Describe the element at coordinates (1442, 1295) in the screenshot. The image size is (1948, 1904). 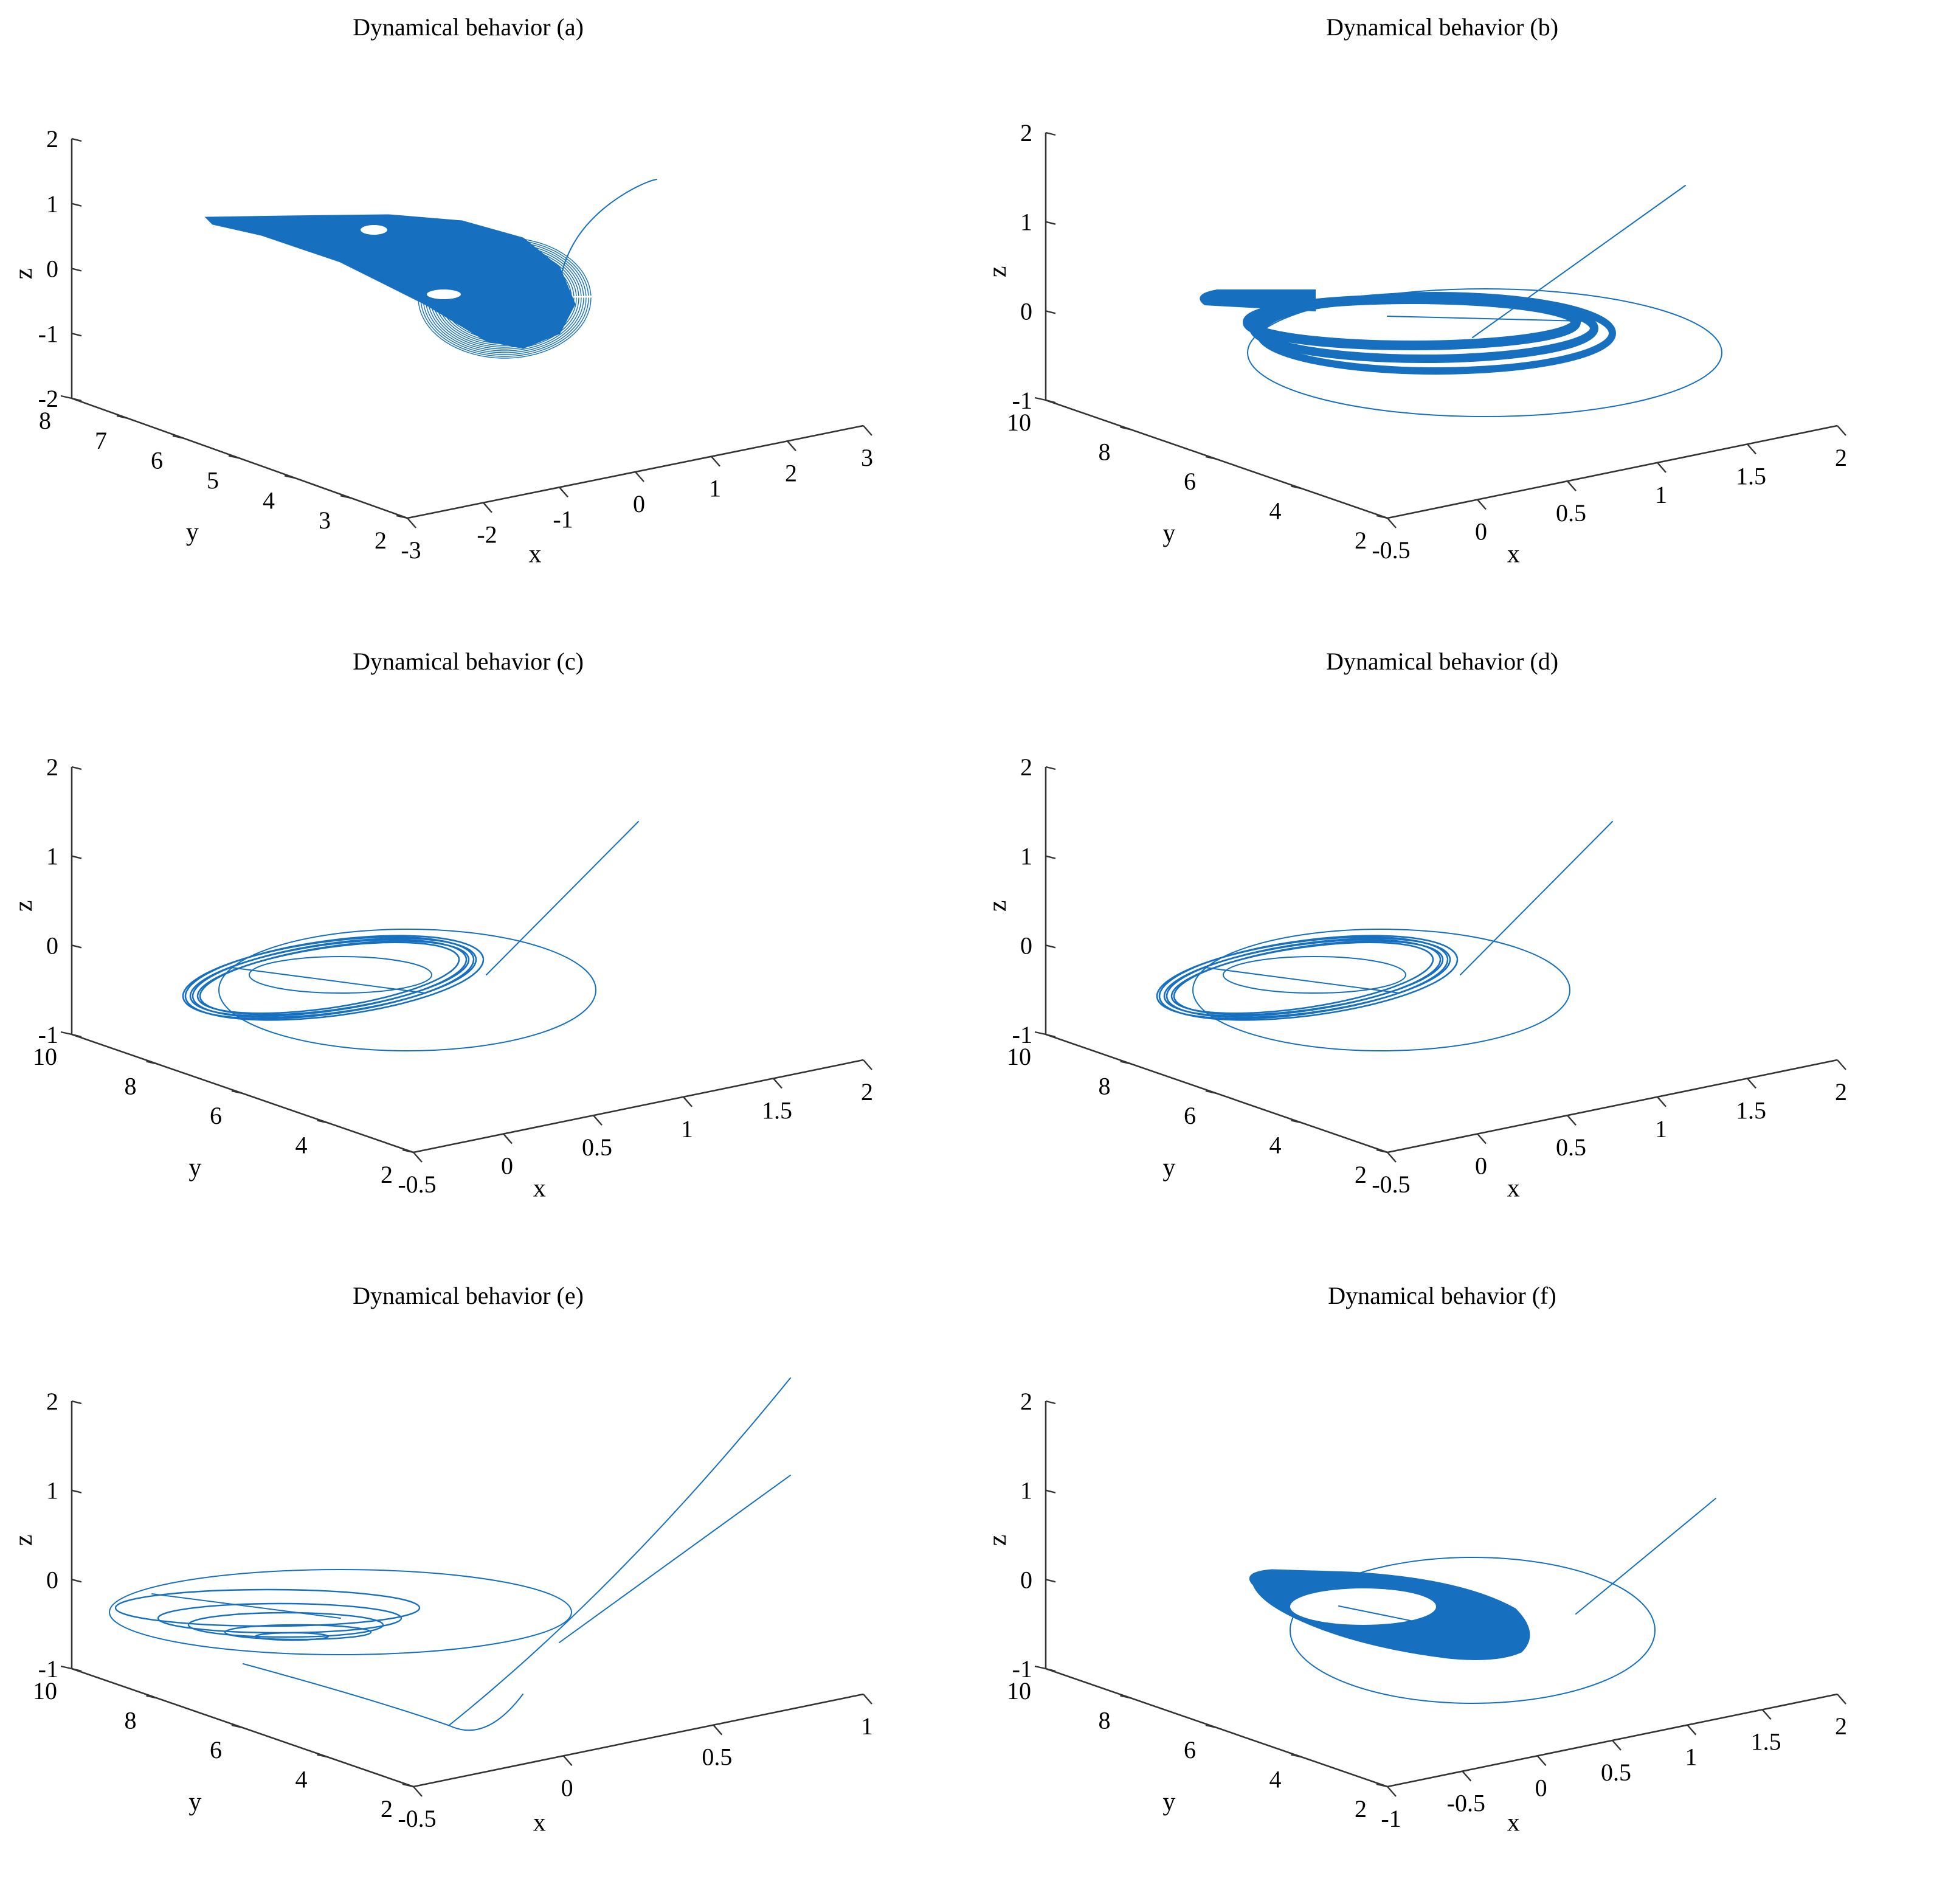
I see `chart-title: Dynamical behavior (f)` at that location.